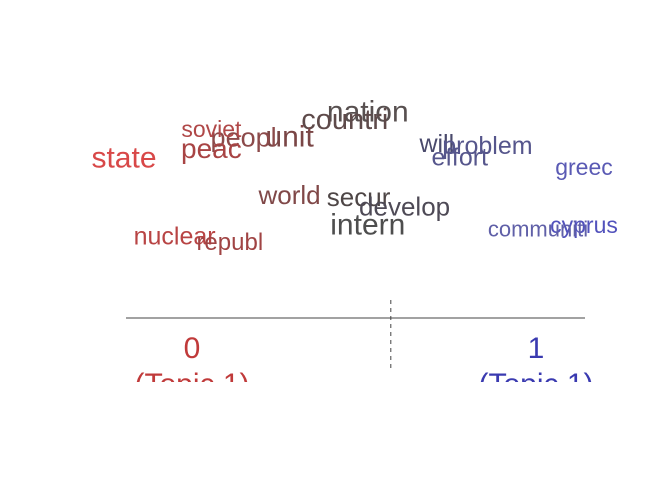  I want to click on word-label: intern, so click(367, 225).